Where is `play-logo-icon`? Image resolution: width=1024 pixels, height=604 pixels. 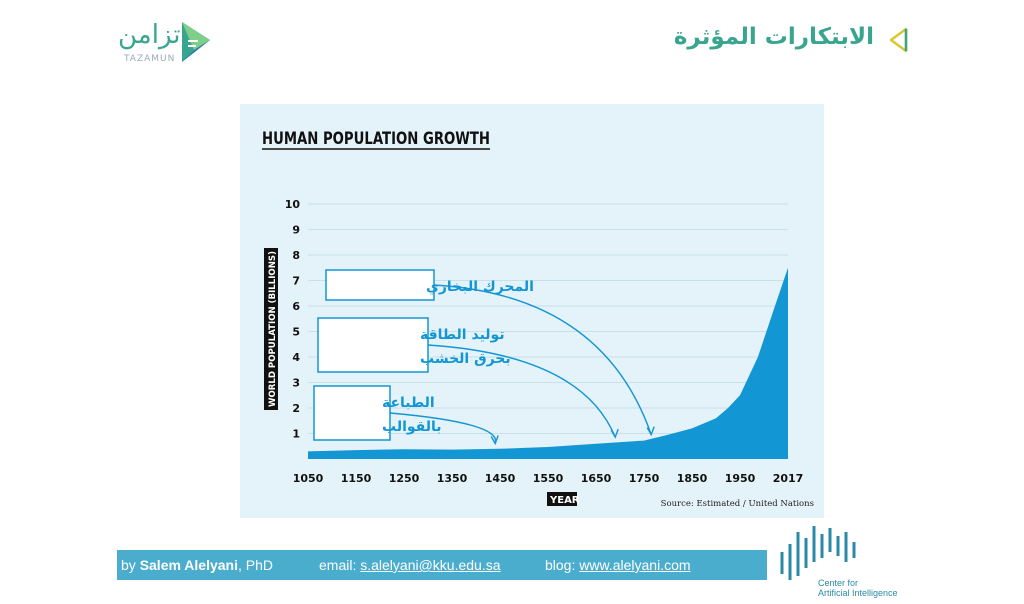
play-logo-icon is located at coordinates (196, 42).